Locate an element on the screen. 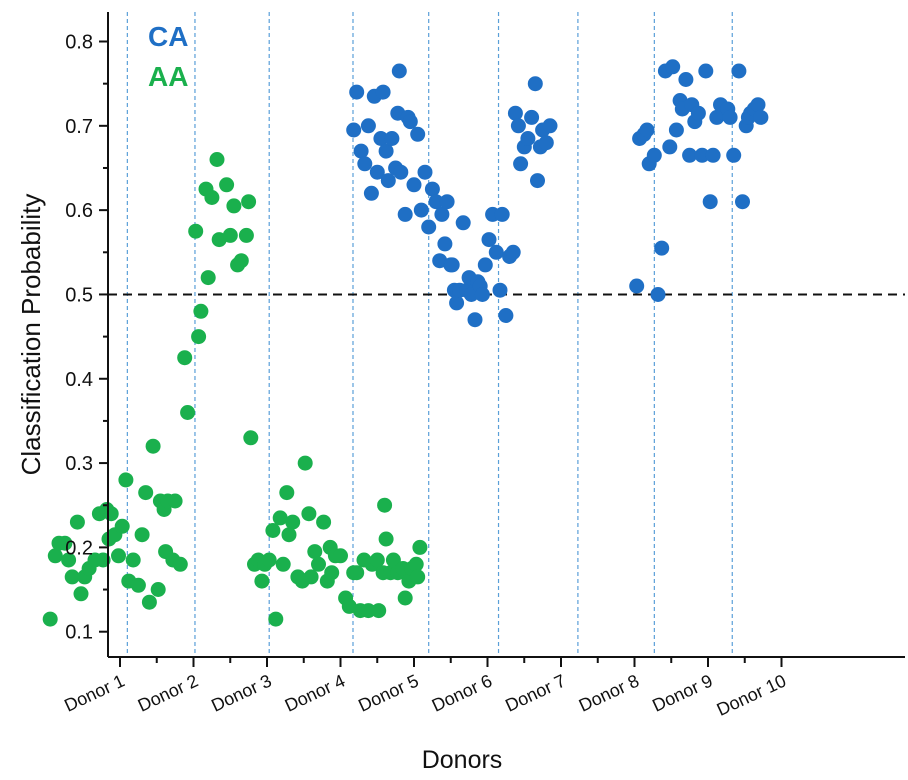  x-tick-label: Donor 2 is located at coordinates (168, 692).